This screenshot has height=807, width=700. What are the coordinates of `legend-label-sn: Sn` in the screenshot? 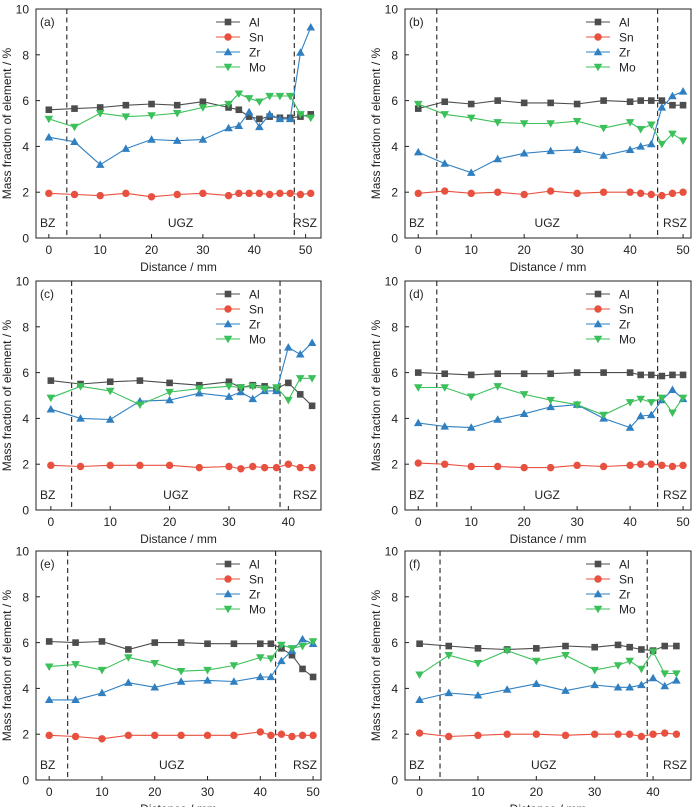 It's located at (256, 38).